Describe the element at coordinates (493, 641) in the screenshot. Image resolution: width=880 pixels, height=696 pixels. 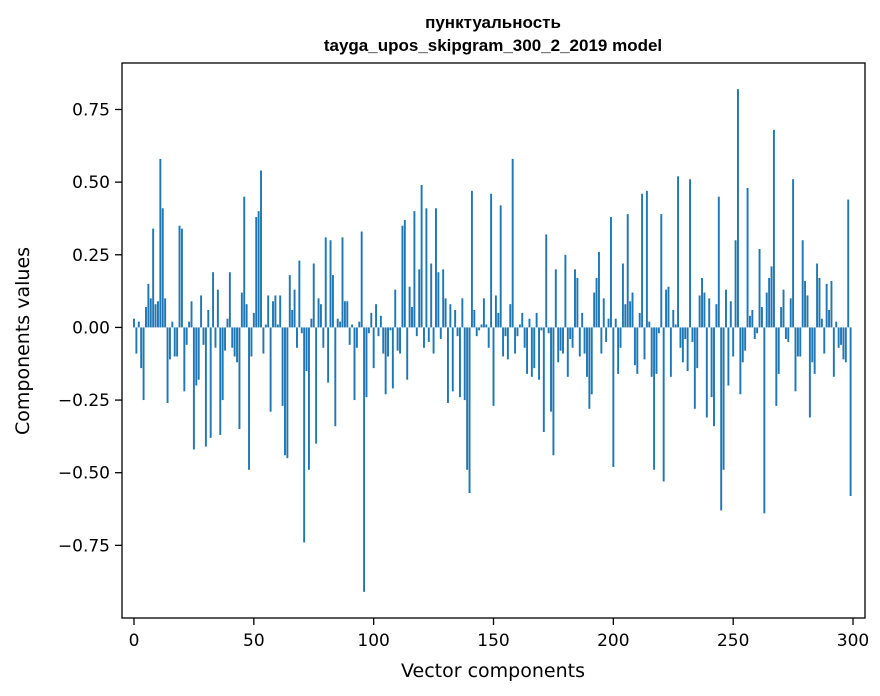
I see `x-tick-label: 150` at that location.